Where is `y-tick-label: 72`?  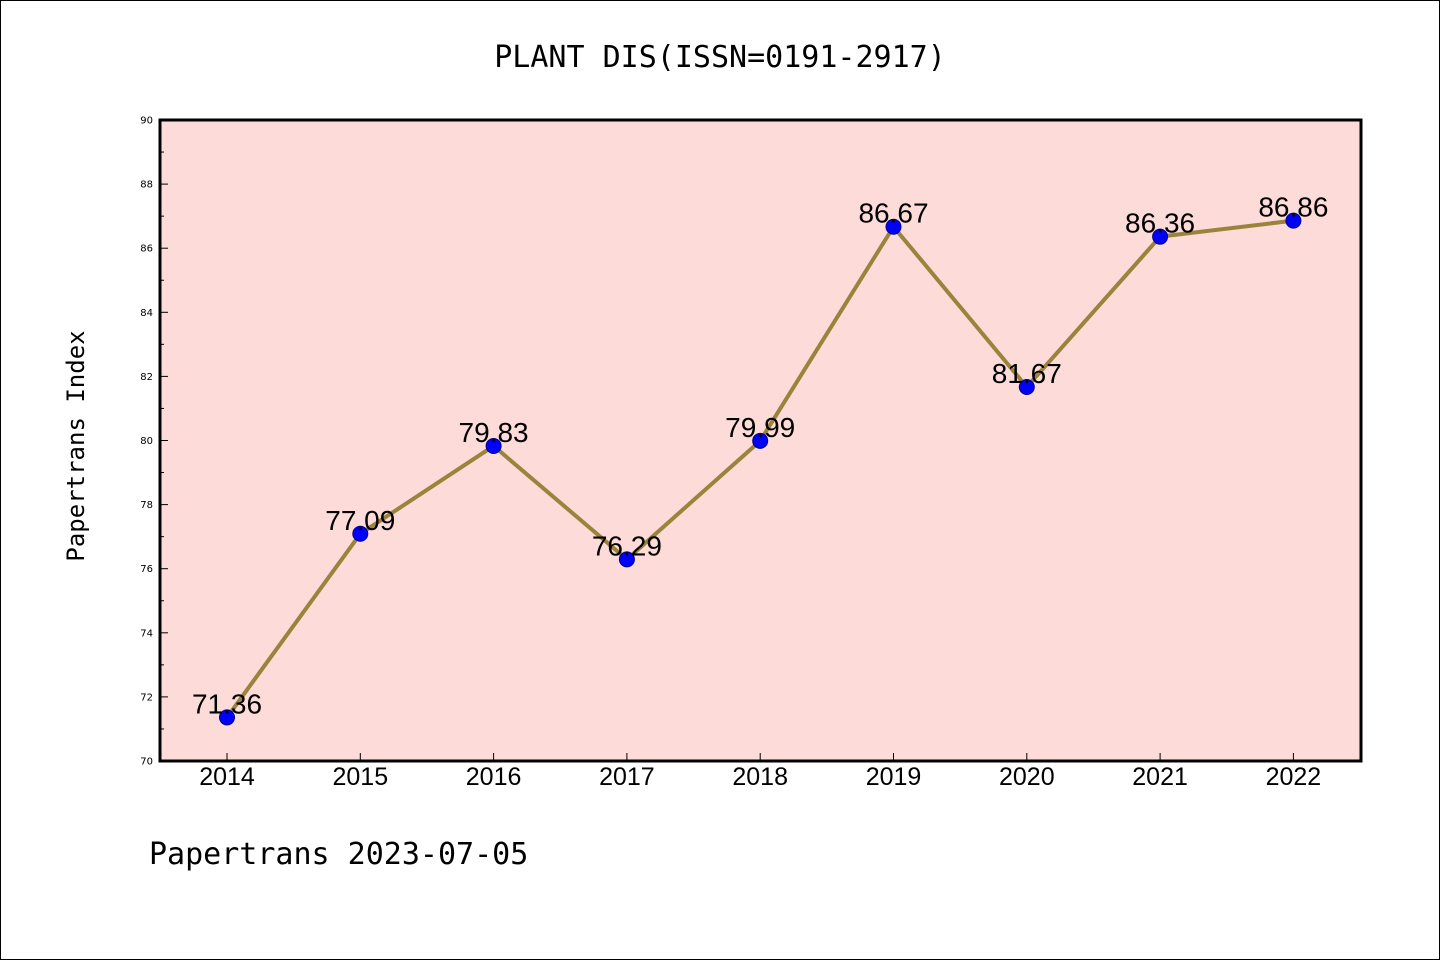 y-tick-label: 72 is located at coordinates (146, 697).